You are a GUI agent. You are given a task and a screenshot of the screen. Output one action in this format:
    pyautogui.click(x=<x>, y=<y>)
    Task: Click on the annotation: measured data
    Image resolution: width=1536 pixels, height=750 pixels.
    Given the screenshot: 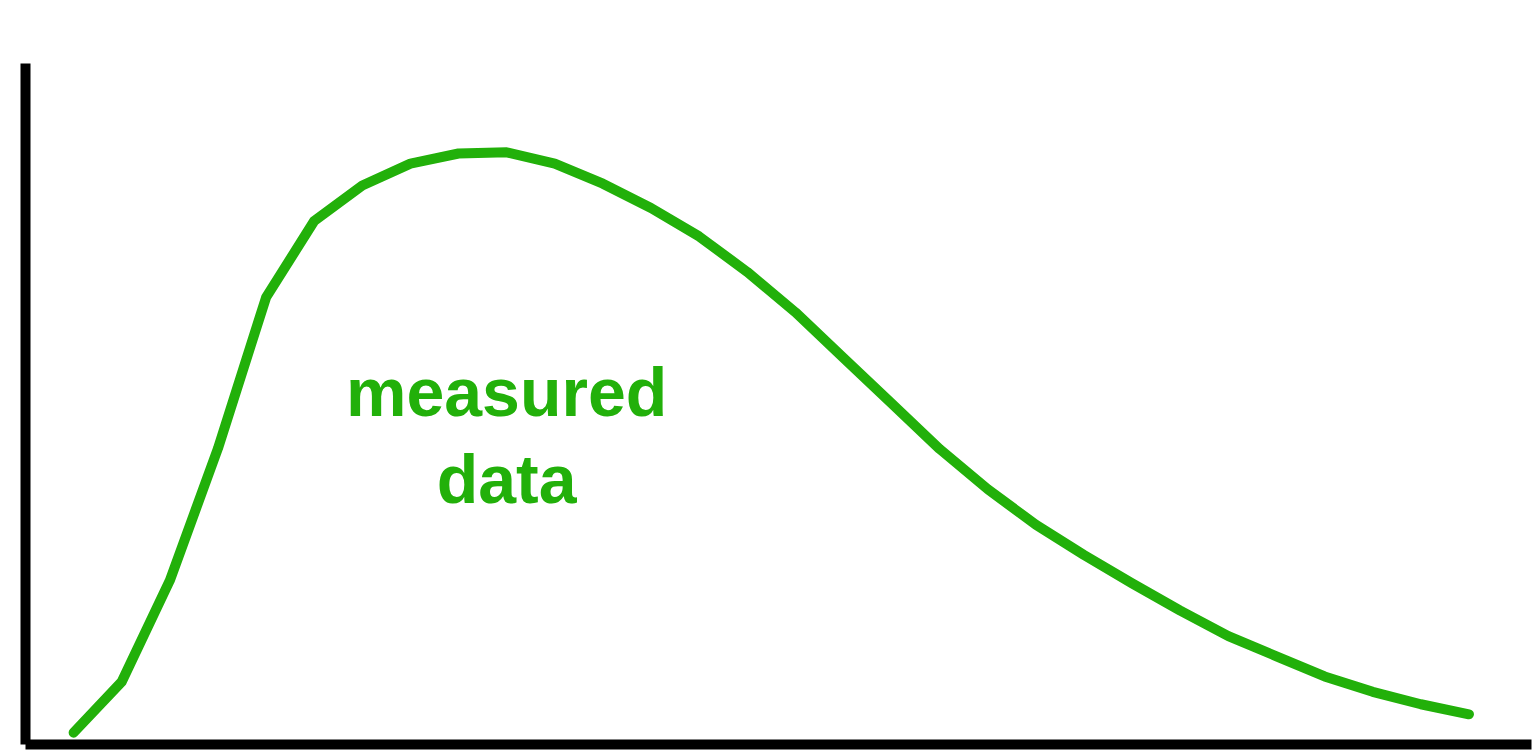 What is the action you would take?
    pyautogui.click(x=507, y=435)
    